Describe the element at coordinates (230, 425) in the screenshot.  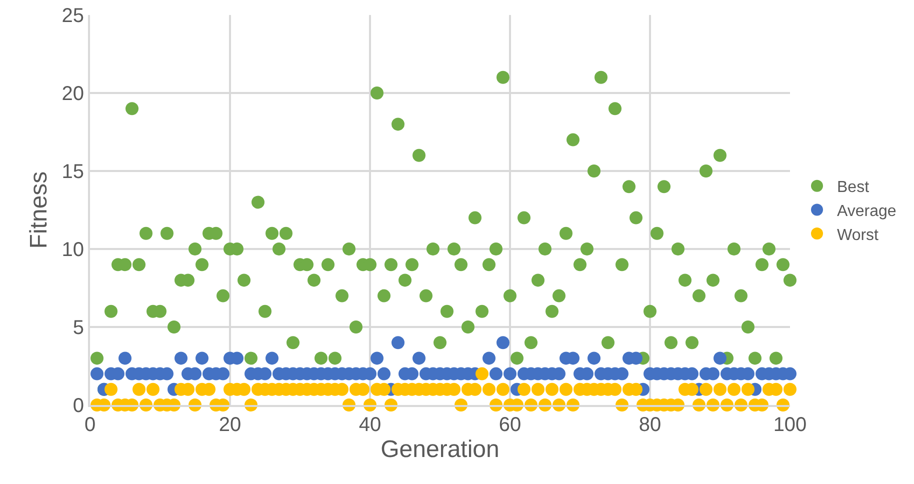
I see `x-tick-label: 20` at that location.